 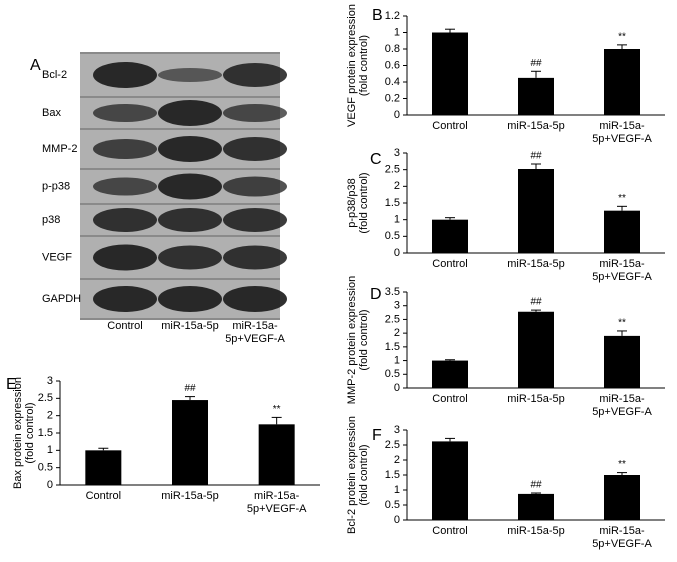 I want to click on panel-letter: B, so click(x=377, y=15).